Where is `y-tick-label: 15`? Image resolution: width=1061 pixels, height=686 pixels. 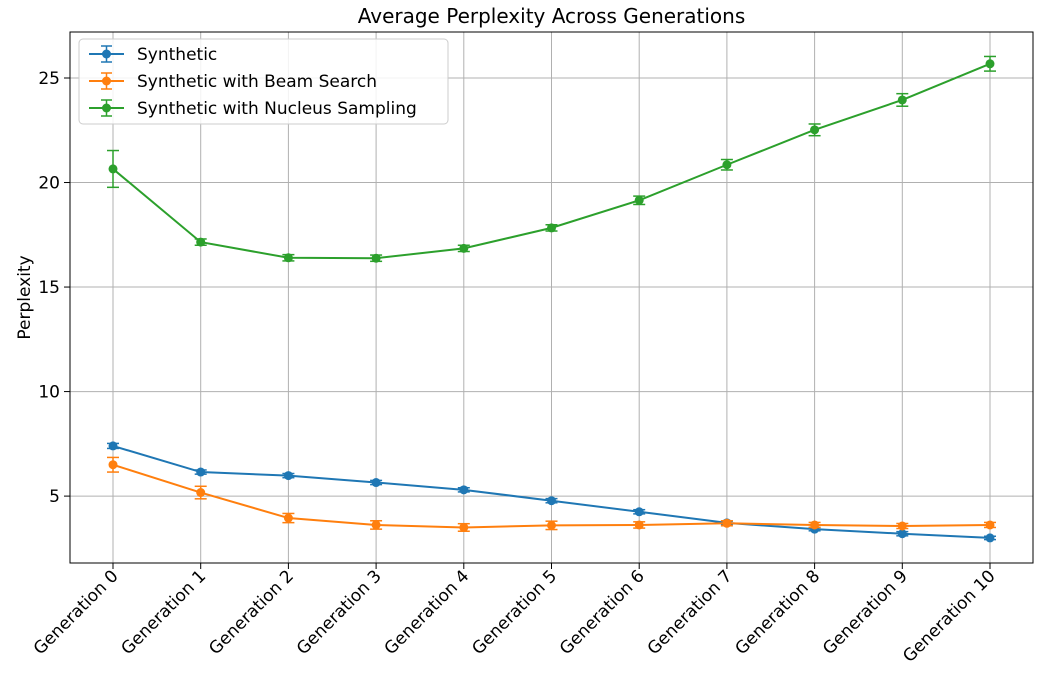 y-tick-label: 15 is located at coordinates (49, 288).